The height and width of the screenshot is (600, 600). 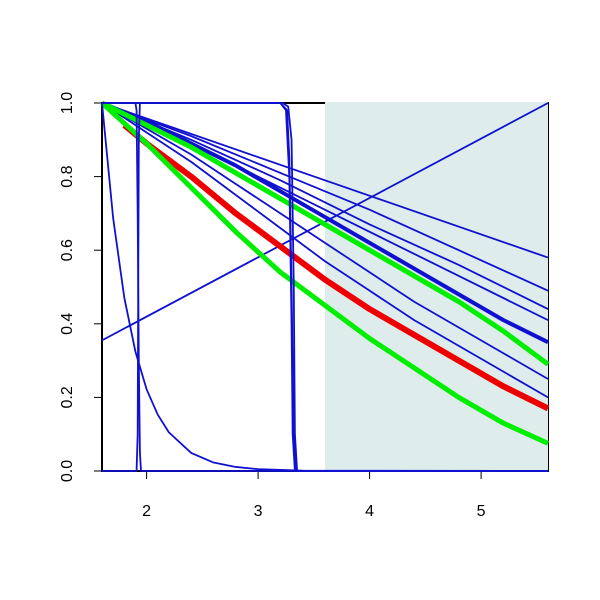 What do you see at coordinates (481, 511) in the screenshot?
I see `x-tick-label: 5` at bounding box center [481, 511].